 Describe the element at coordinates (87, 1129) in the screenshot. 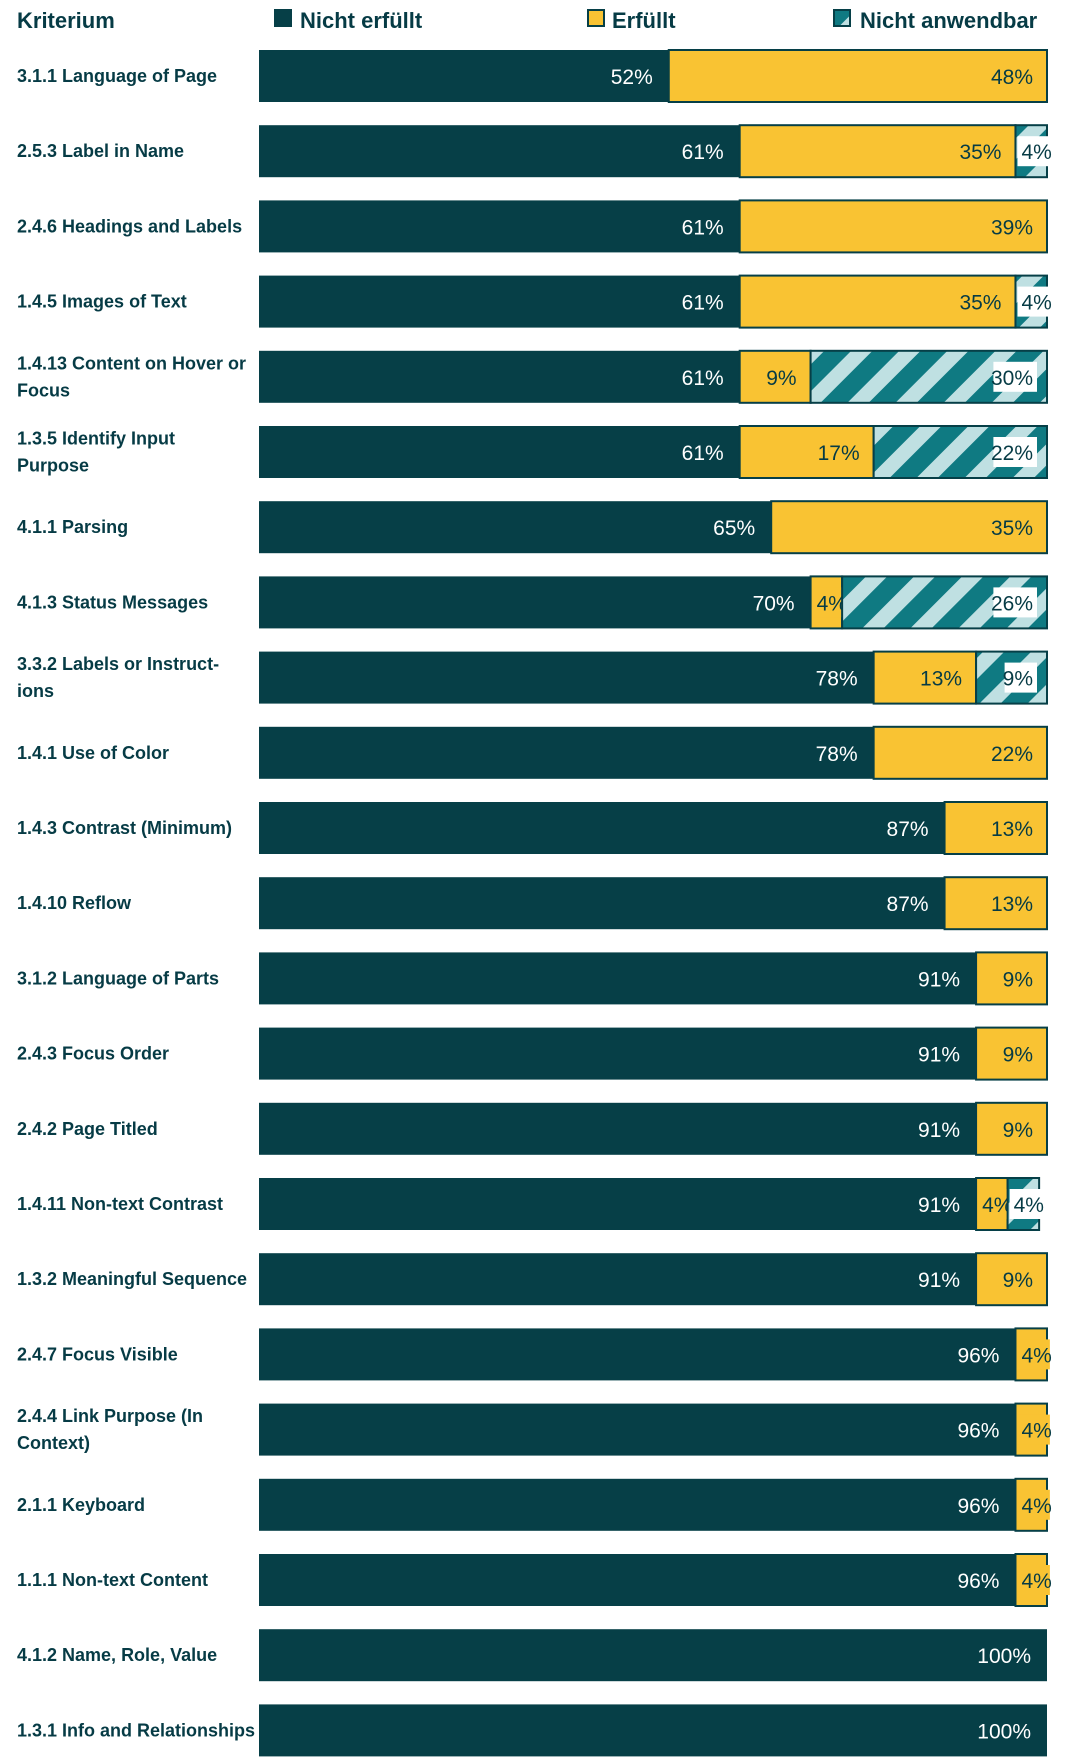

I see `row-label: 2.4.2 Page Titled` at that location.